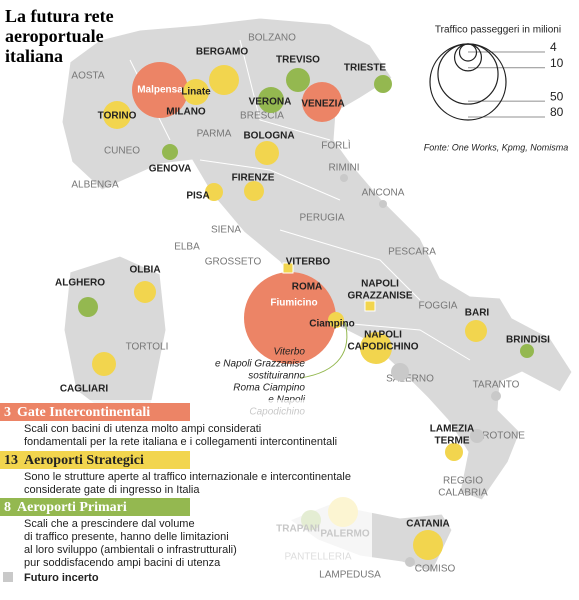  Describe the element at coordinates (8, 577) in the screenshot. I see `uncertain-swatch` at that location.